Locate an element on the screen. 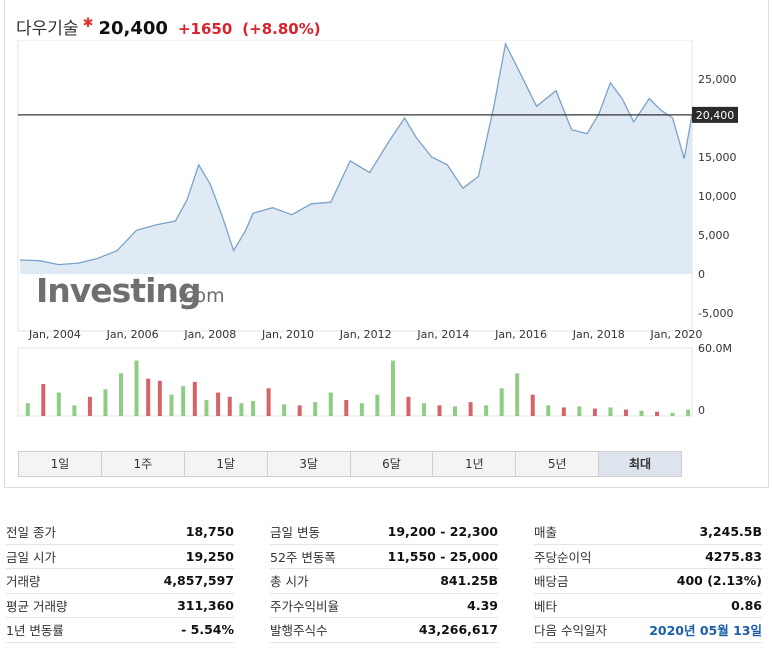 The image size is (773, 649). stat-row: 배당금 400 (2.13%) is located at coordinates (648, 581).